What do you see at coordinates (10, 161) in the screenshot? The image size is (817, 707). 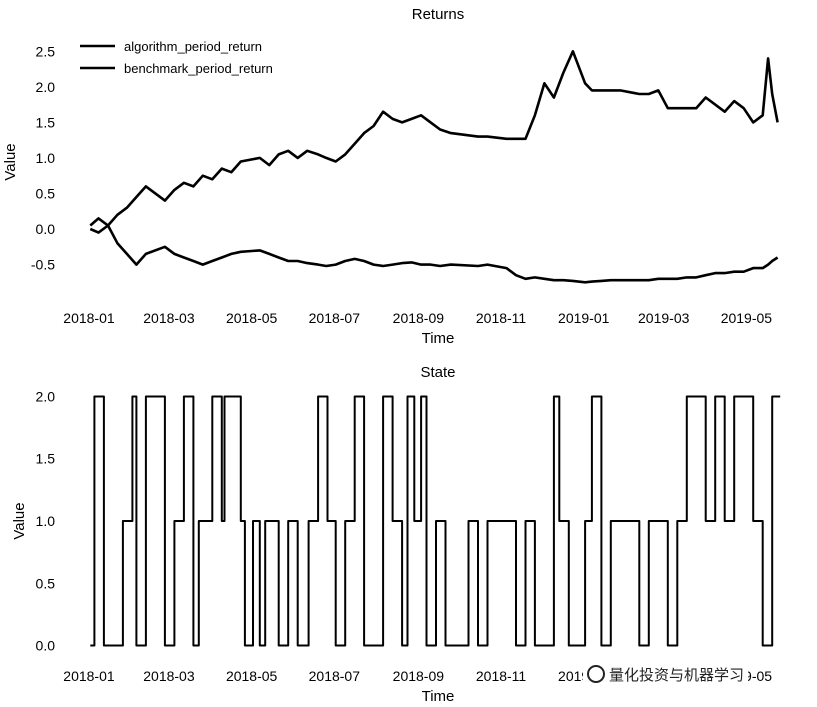 I see `returns-y-axis-label: Value` at bounding box center [10, 161].